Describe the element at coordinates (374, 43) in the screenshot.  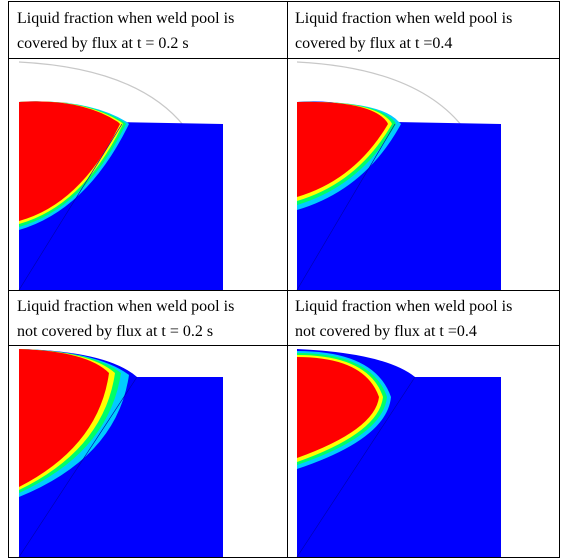
I see `caption-top-right-line2: covered by flux at t =0.4` at that location.